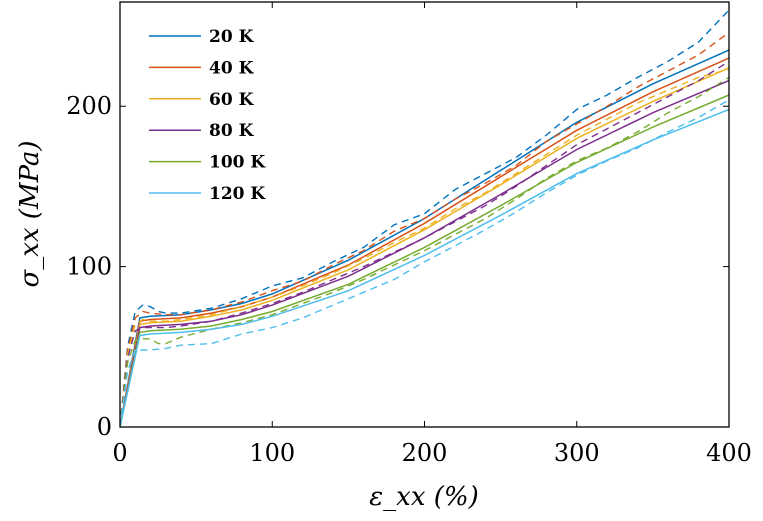  I want to click on y-axis-label: σ_xx (MPa), so click(30, 213).